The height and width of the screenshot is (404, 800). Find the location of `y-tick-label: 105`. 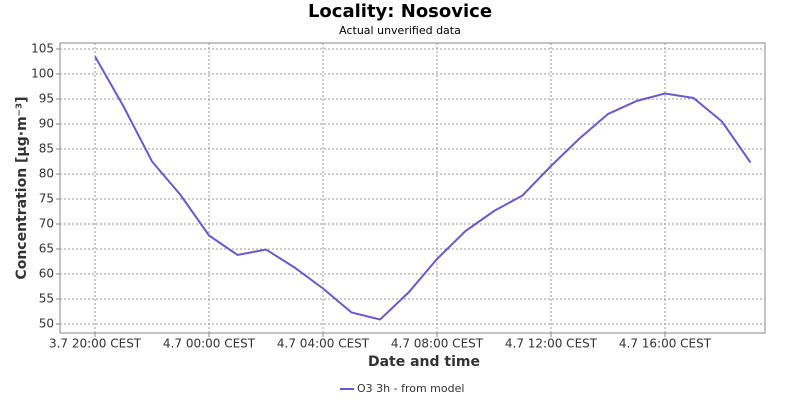

y-tick-label: 105 is located at coordinates (42, 49).